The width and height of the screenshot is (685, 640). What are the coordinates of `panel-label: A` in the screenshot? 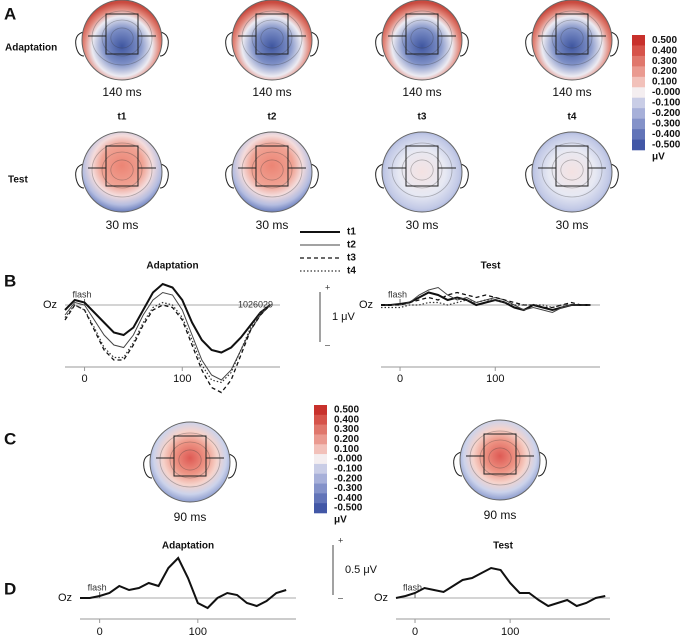 It's located at (10, 13).